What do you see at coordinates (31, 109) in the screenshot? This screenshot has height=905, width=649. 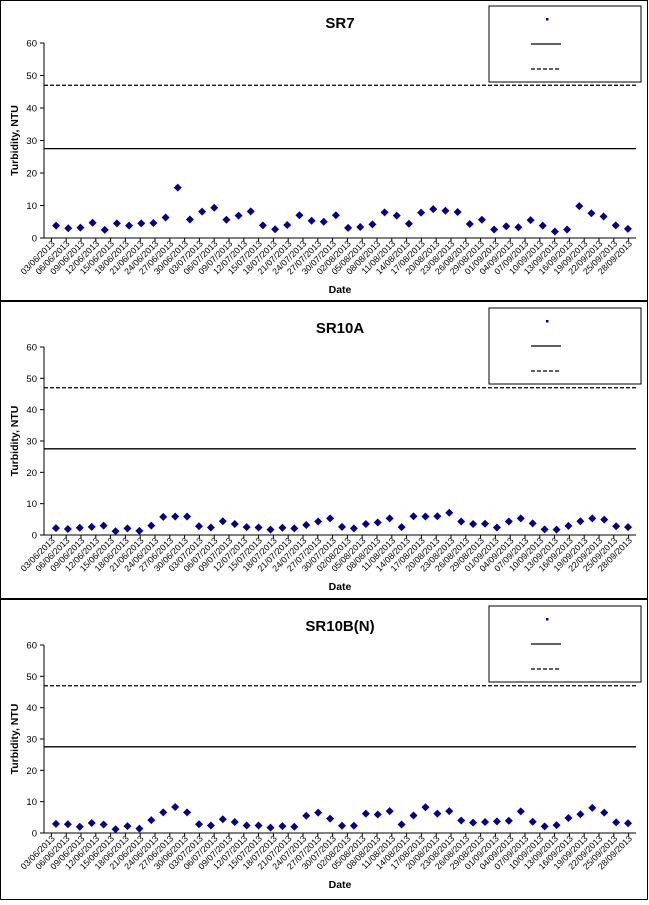 I see `y-tick-label: 40` at bounding box center [31, 109].